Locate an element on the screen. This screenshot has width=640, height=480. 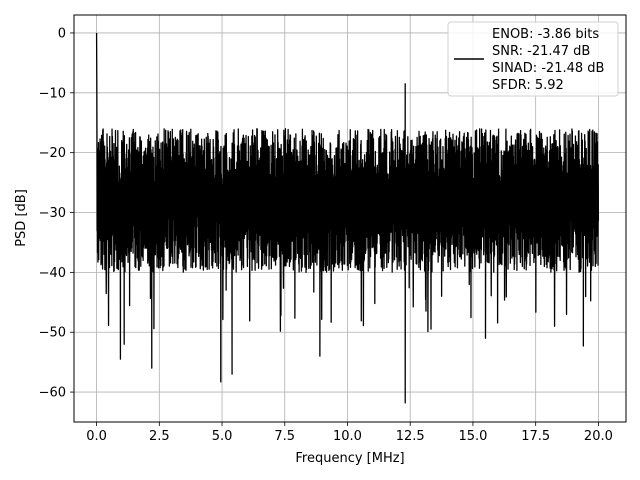
y-axis-ticks: 0 −10 −20 −30 −40 −50 −60 is located at coordinates (56, 213).